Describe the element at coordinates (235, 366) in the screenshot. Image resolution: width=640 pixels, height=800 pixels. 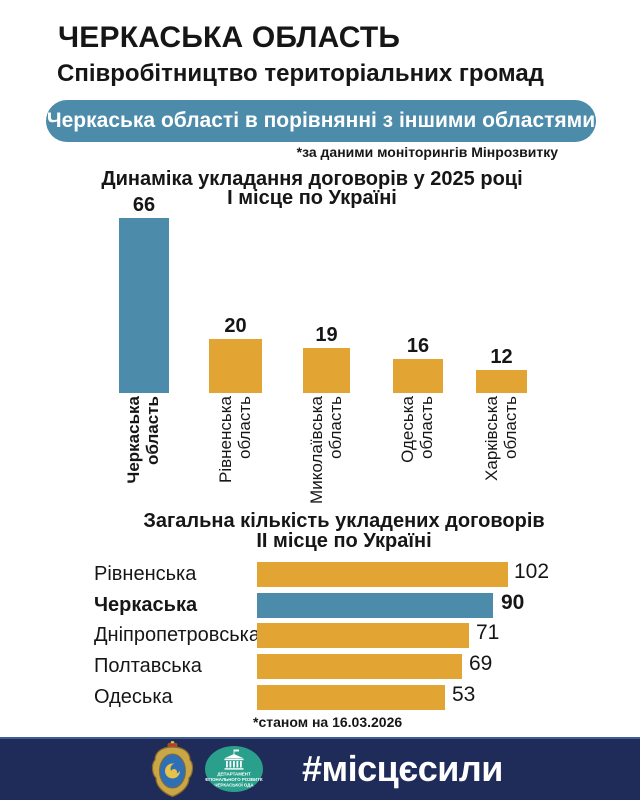
I see `bar-rivnenska` at that location.